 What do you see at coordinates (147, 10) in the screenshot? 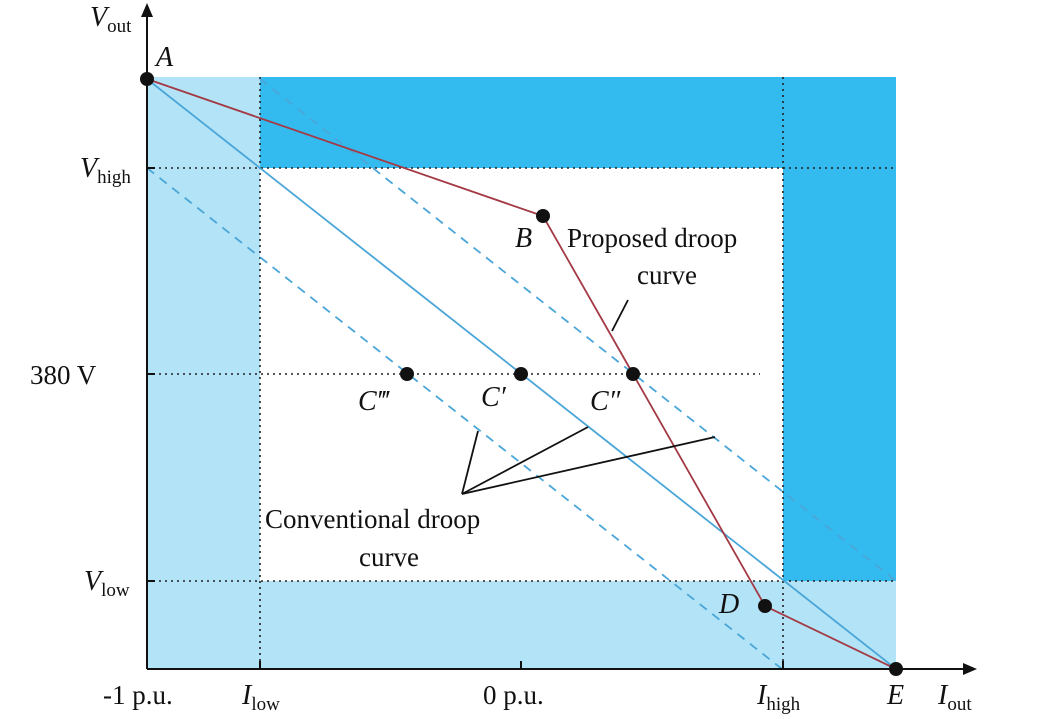
I see `y-axis-arrow` at bounding box center [147, 10].